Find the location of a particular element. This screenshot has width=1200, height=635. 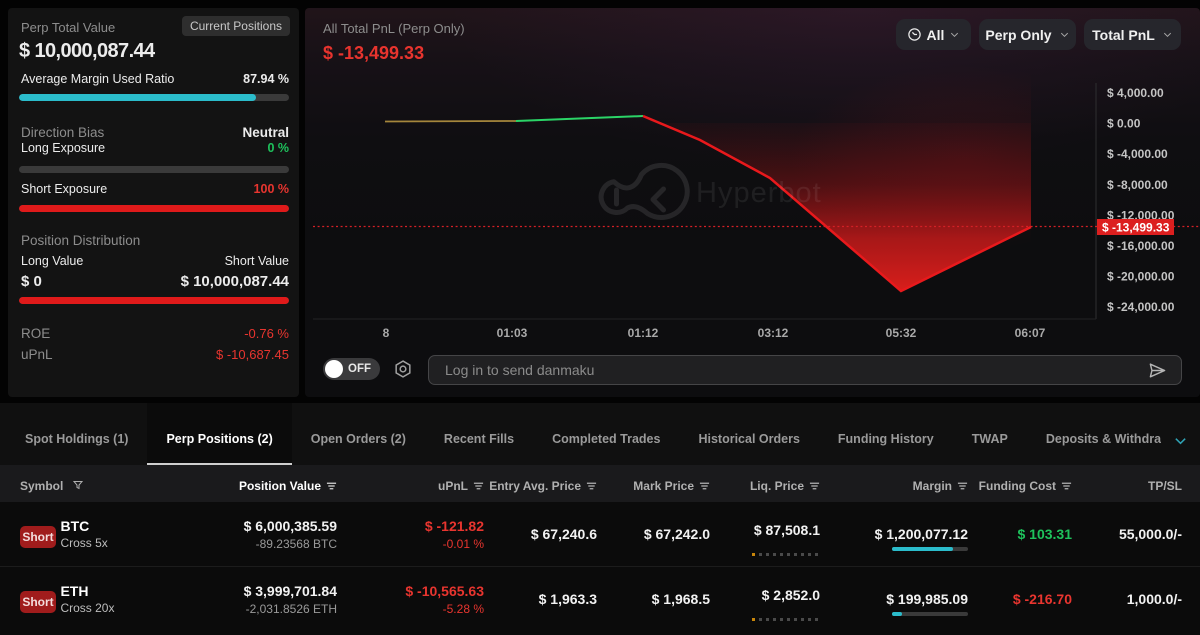

svg-text: 01:12 is located at coordinates (643, 333).